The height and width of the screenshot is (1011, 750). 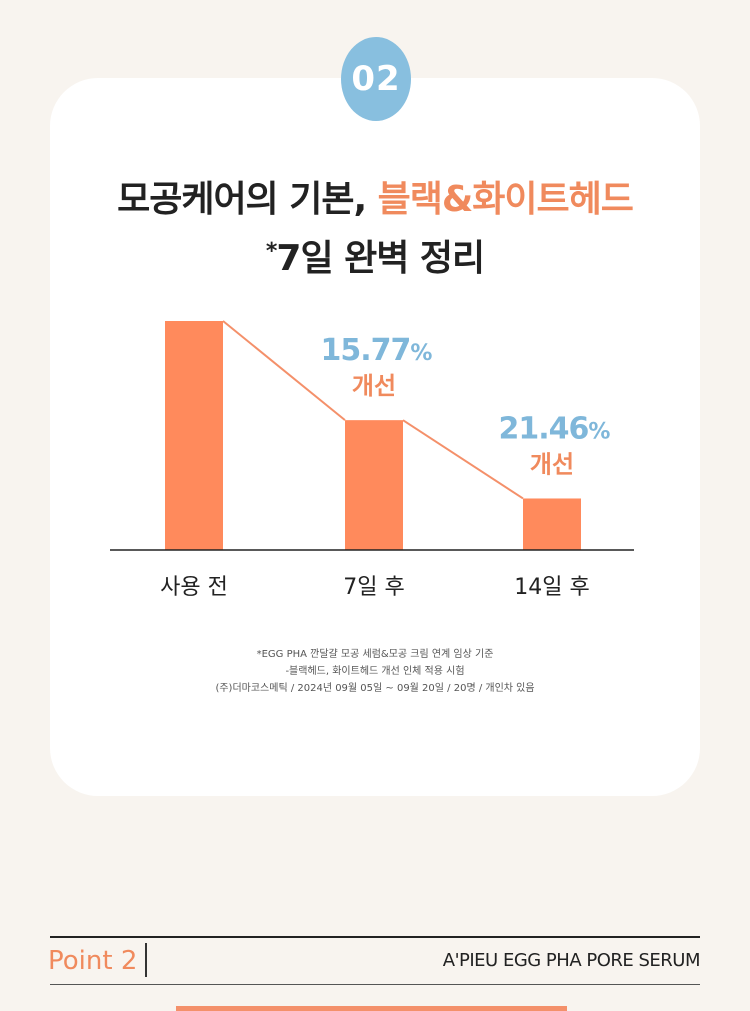 What do you see at coordinates (146, 960) in the screenshot?
I see `point-divider` at bounding box center [146, 960].